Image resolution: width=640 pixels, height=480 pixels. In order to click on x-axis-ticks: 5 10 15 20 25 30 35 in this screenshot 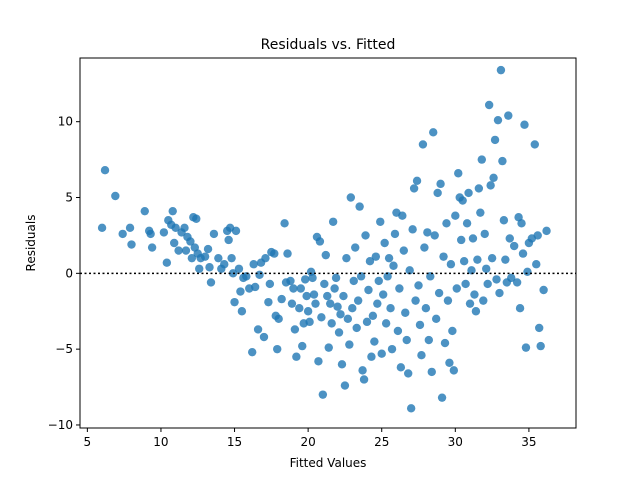, I will do `click(310, 438)`.